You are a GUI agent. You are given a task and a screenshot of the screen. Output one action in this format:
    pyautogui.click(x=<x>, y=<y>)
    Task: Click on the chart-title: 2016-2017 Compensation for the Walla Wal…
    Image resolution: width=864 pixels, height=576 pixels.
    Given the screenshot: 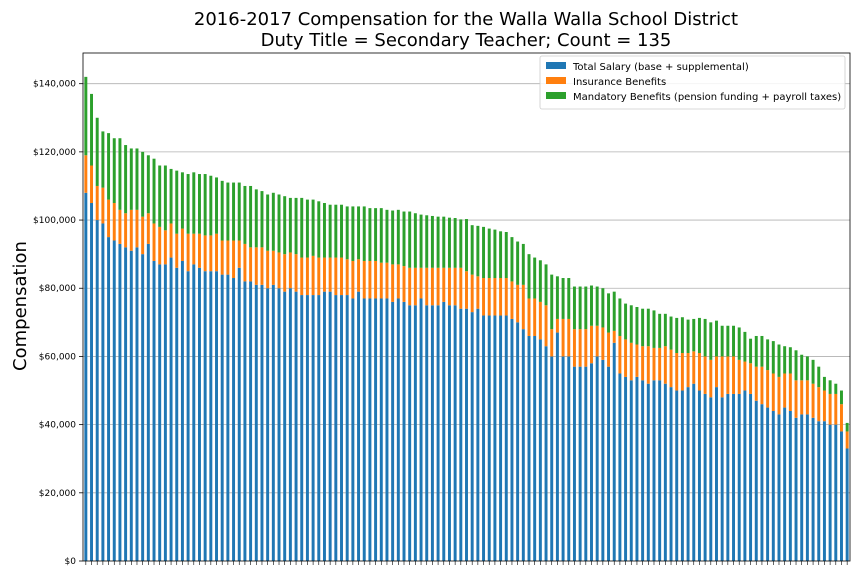 What is the action you would take?
    pyautogui.click(x=466, y=19)
    